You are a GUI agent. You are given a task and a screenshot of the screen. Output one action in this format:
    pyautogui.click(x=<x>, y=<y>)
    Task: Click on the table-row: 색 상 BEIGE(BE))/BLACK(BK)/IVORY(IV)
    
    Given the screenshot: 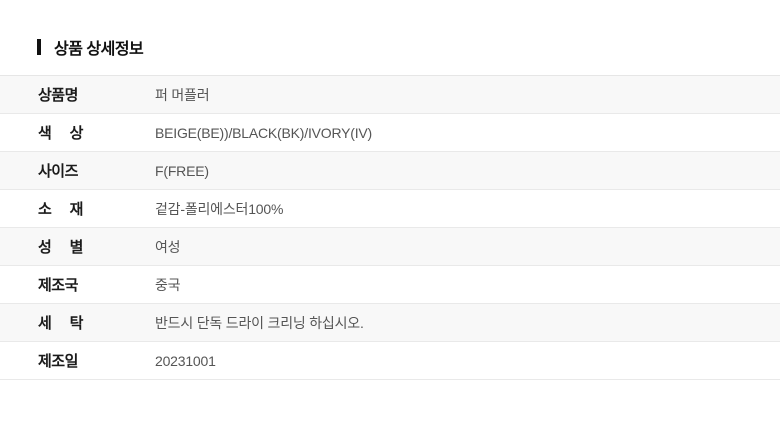 What is the action you would take?
    pyautogui.click(x=390, y=133)
    